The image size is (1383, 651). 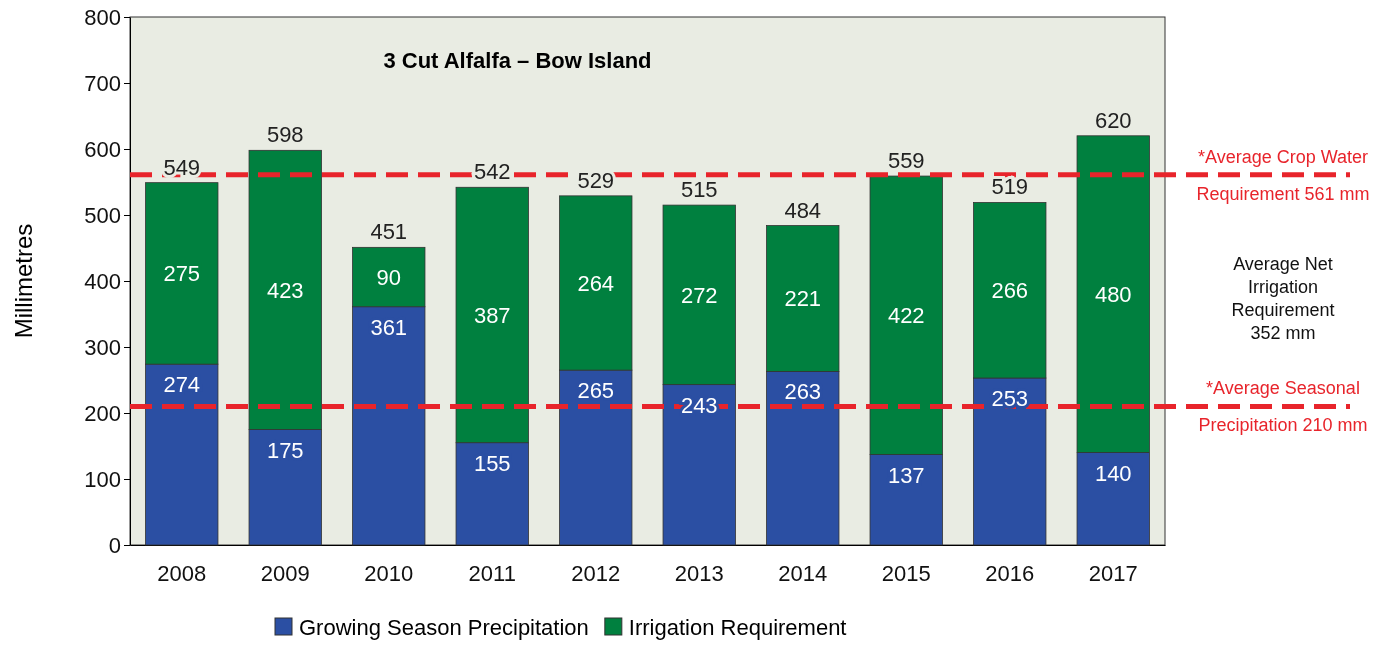 What do you see at coordinates (1283, 298) in the screenshot?
I see `text: Average Net Irrigation Requirement 352 mm` at bounding box center [1283, 298].